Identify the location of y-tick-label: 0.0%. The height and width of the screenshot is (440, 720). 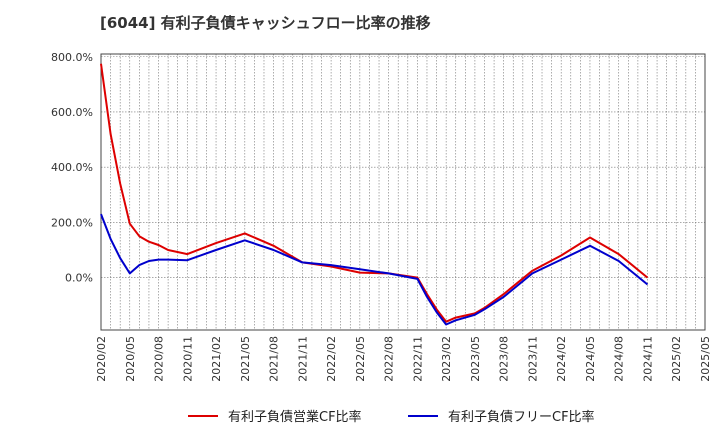
(79, 278).